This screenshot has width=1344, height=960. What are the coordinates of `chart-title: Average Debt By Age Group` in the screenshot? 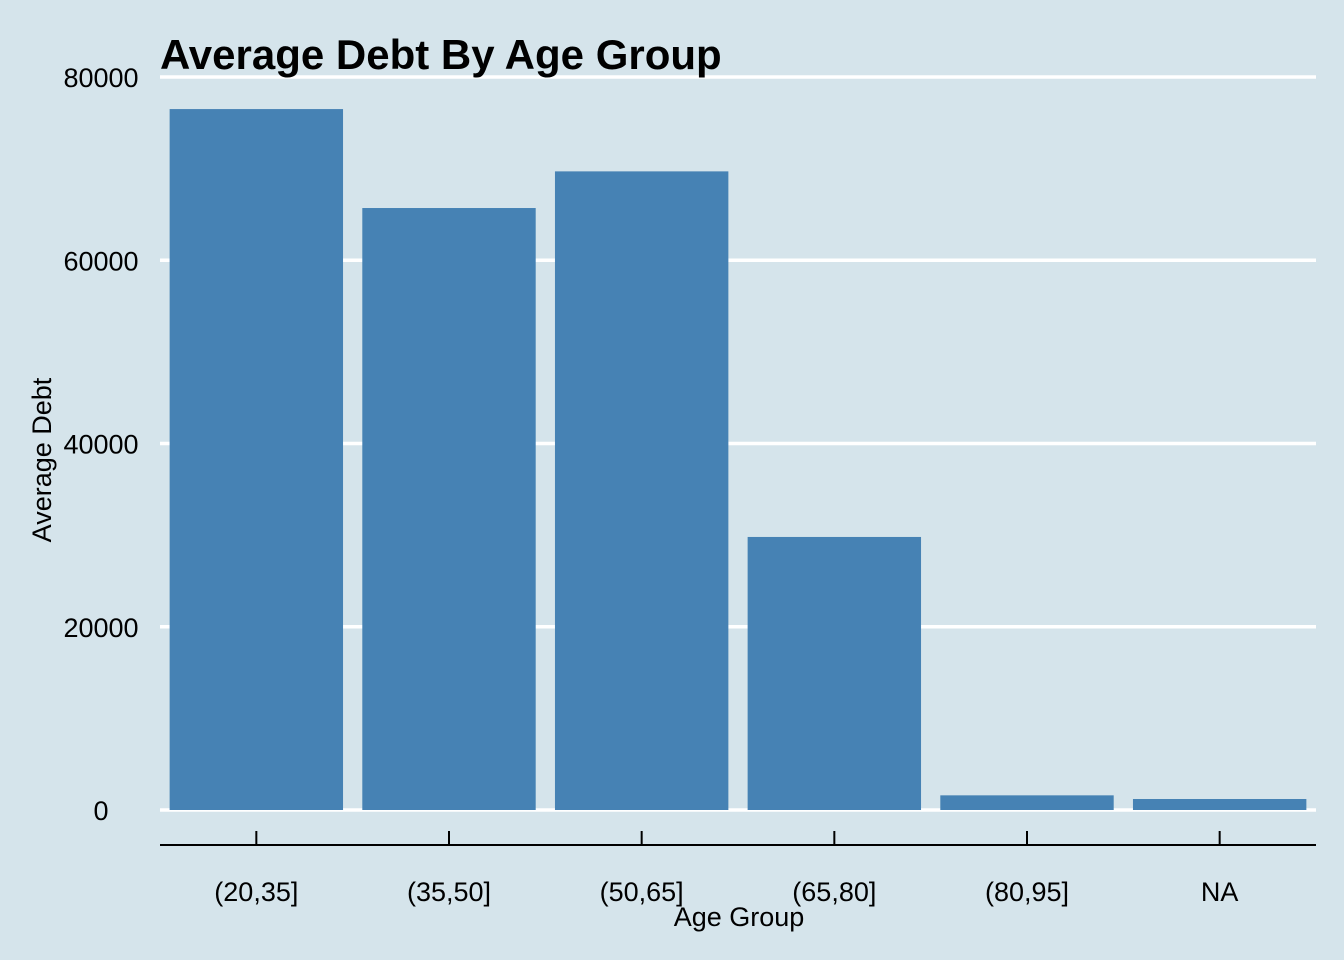 It's located at (441, 54).